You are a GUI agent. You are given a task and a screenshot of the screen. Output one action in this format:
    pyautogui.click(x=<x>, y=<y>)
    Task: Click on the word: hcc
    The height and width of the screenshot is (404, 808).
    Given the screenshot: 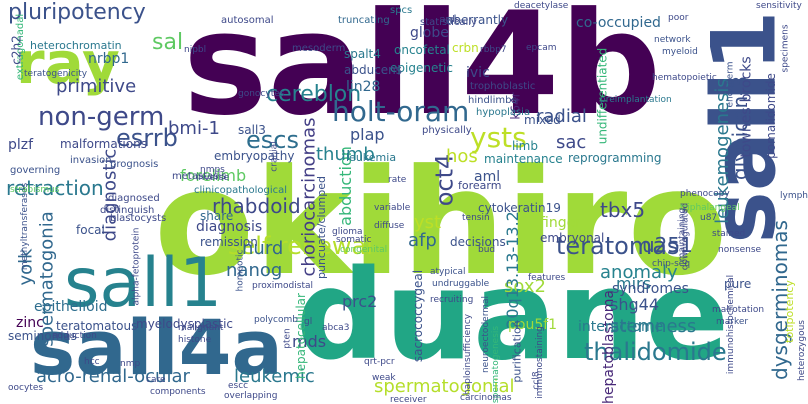 What is the action you would take?
    pyautogui.click(x=92, y=362)
    